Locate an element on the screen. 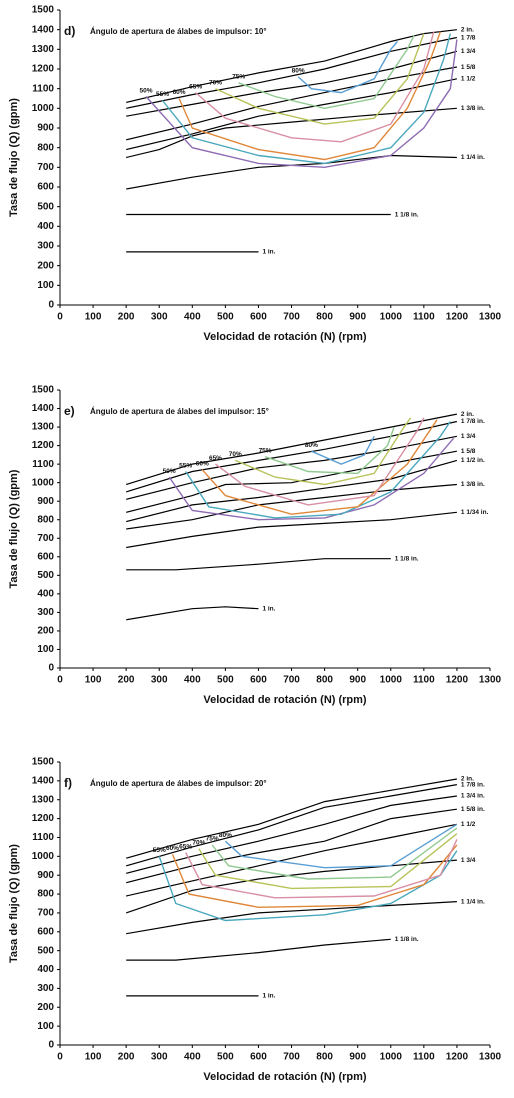 The height and width of the screenshot is (1098, 514). series-label: 1 7/8 is located at coordinates (468, 37).